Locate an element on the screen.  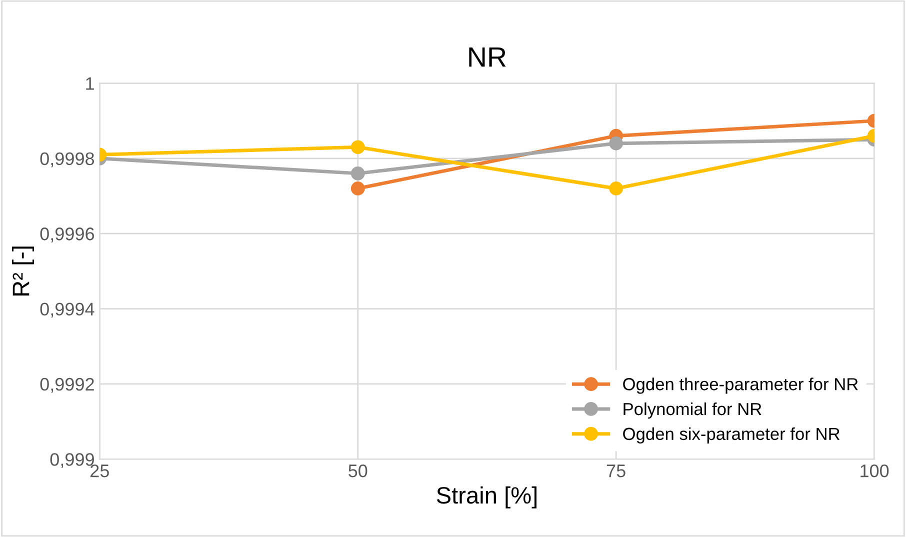
x-axis-title: Strain [%] is located at coordinates (486, 497).